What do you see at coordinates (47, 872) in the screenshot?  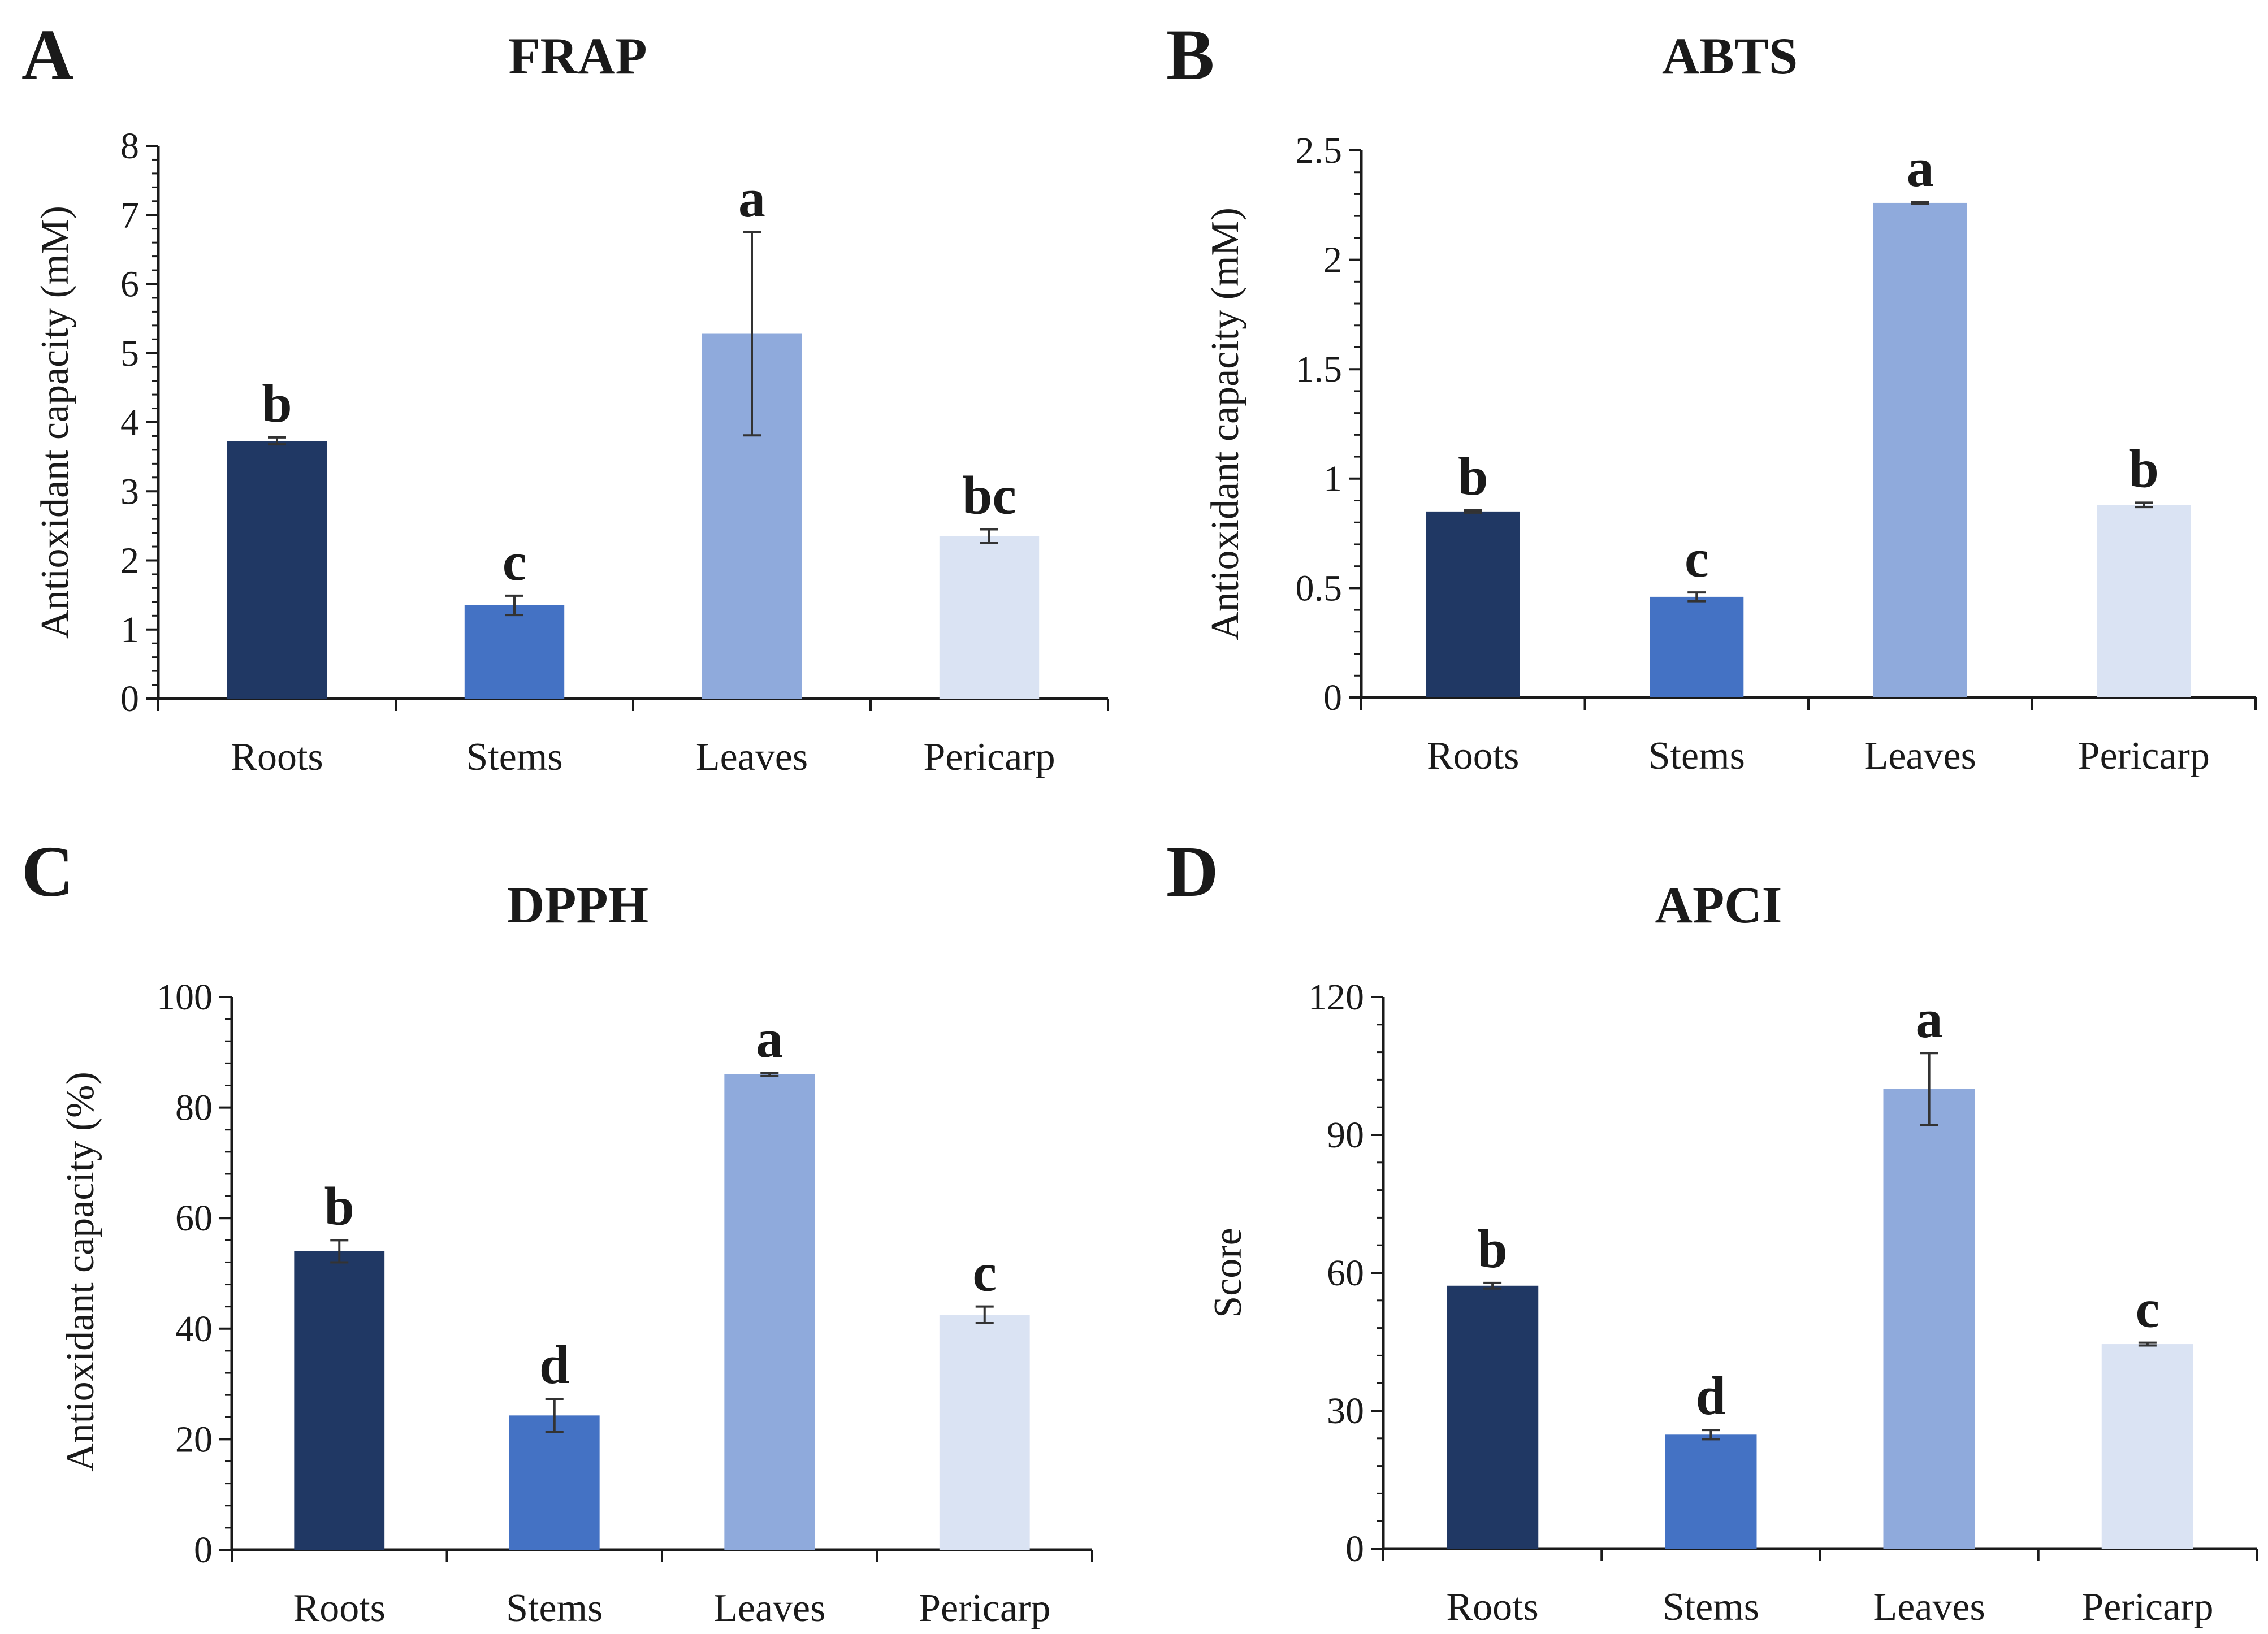 I see `panel-letter: C` at bounding box center [47, 872].